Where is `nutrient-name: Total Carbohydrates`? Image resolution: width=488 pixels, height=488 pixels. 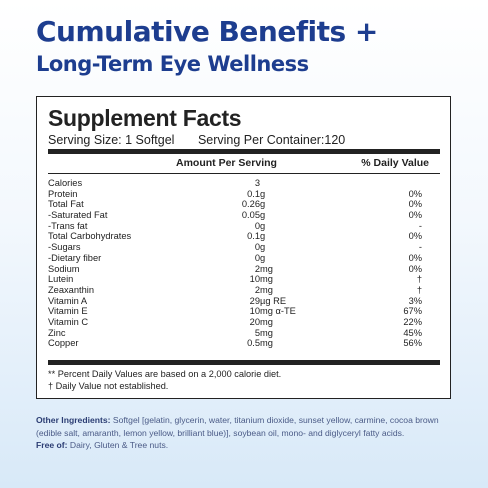 nutrient-name: Total Carbohydrates is located at coordinates (90, 236).